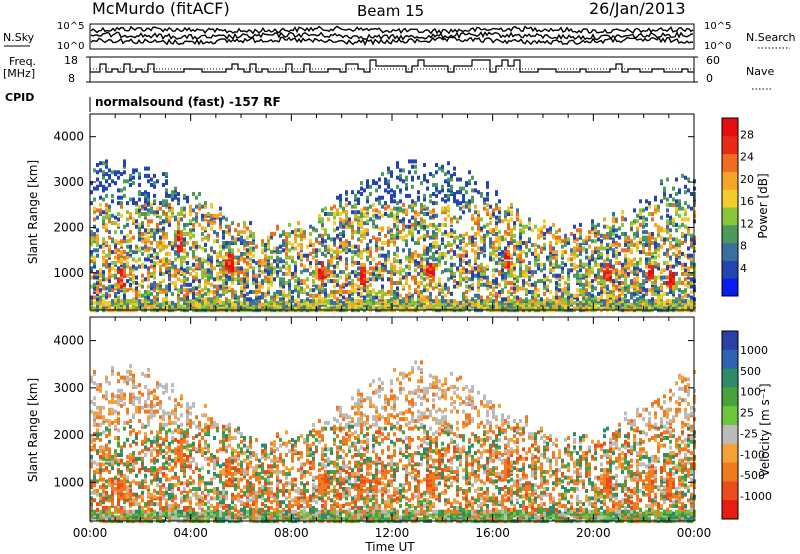 The height and width of the screenshot is (554, 800). I want to click on nave-line, so click(392, 66).